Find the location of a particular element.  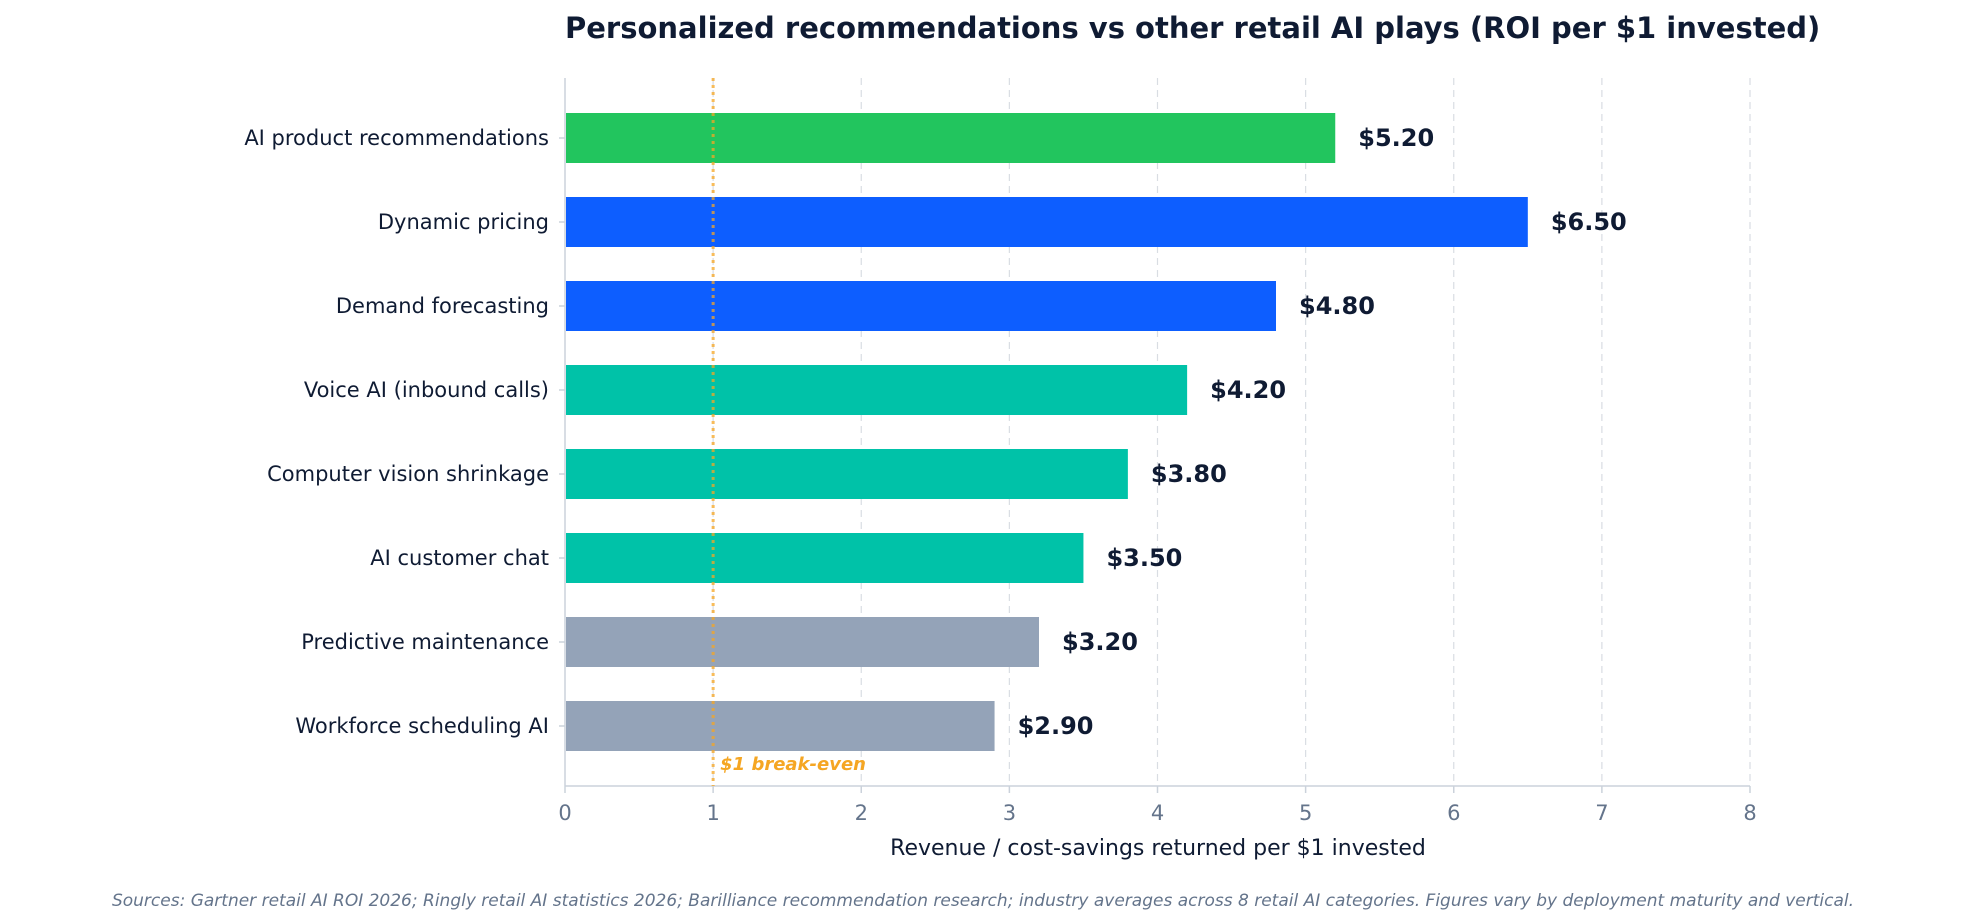

value-label: $4.80 is located at coordinates (1337, 306).